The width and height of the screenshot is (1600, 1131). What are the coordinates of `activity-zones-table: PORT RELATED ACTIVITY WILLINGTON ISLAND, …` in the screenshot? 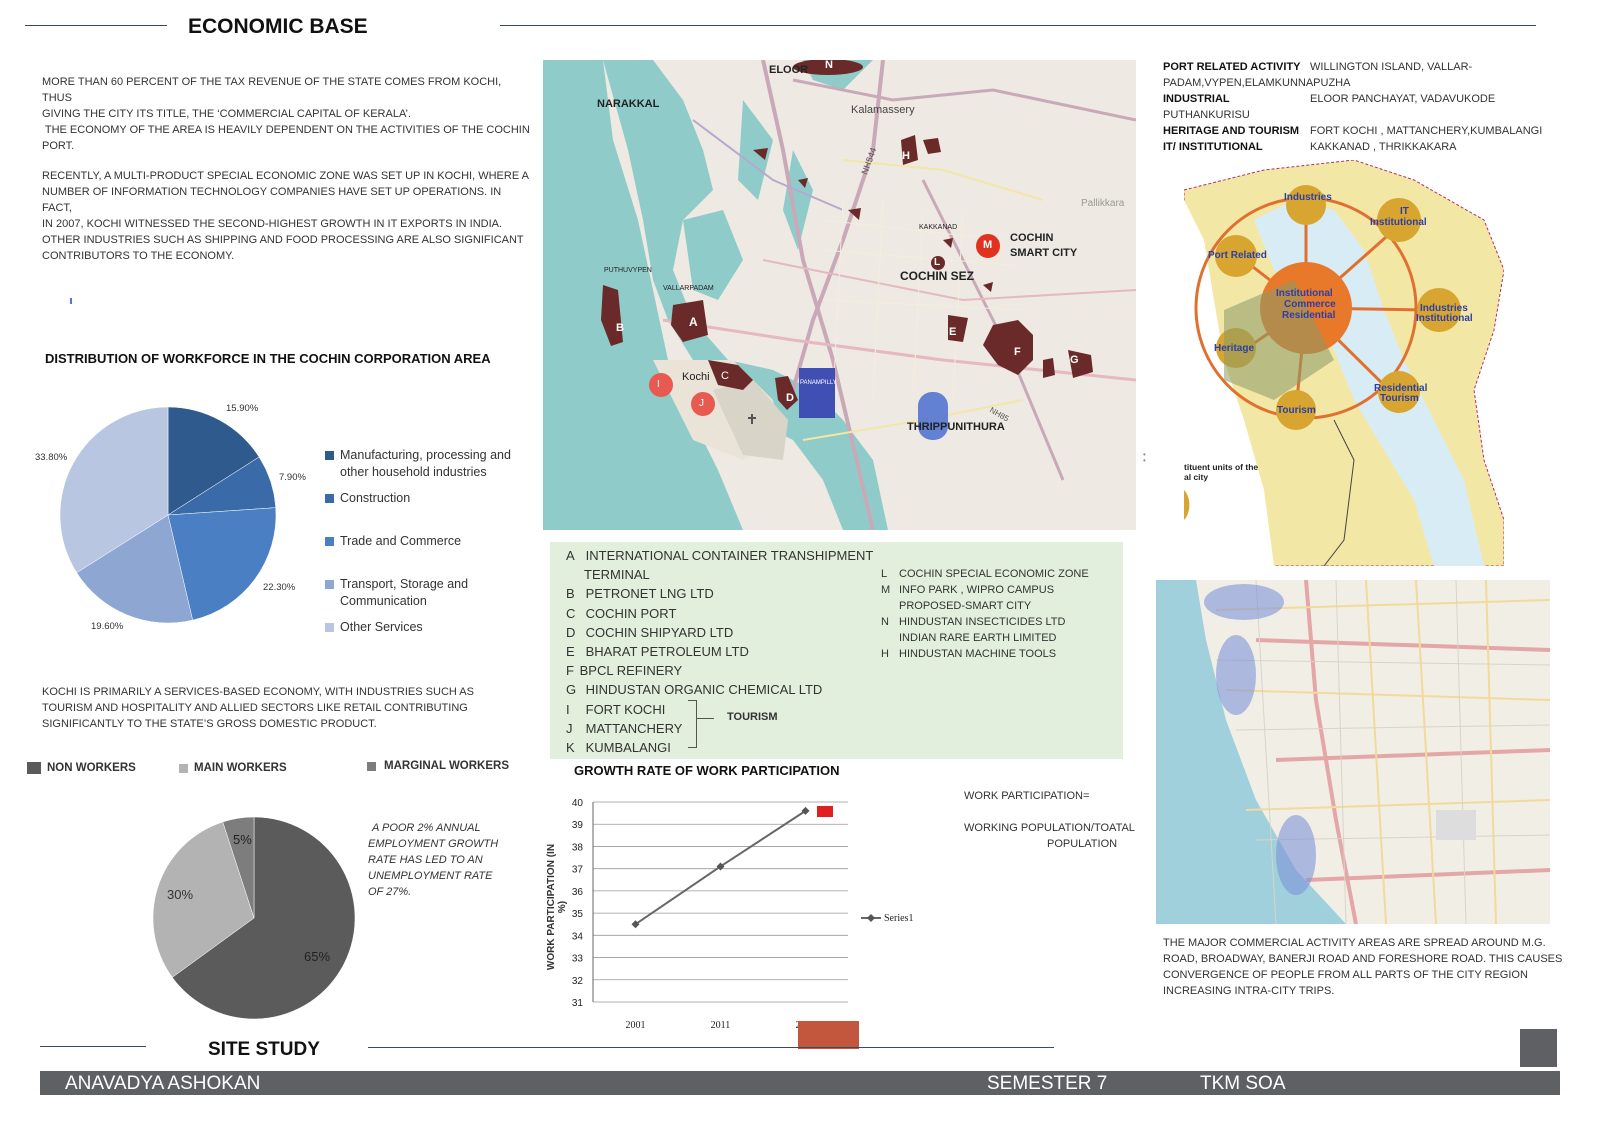 It's located at (1363, 107).